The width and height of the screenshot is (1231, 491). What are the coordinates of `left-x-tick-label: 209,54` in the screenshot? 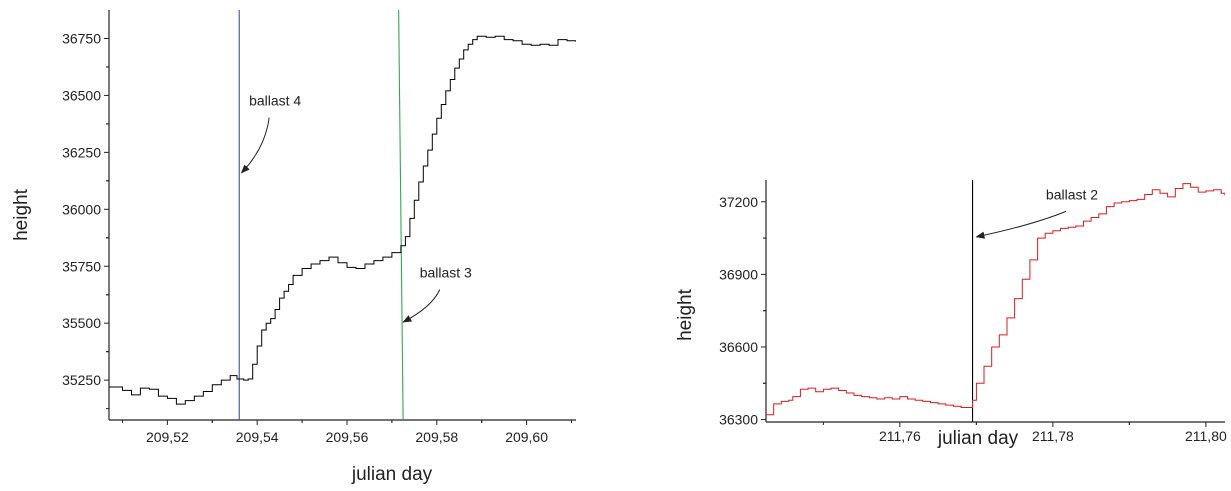 It's located at (257, 437).